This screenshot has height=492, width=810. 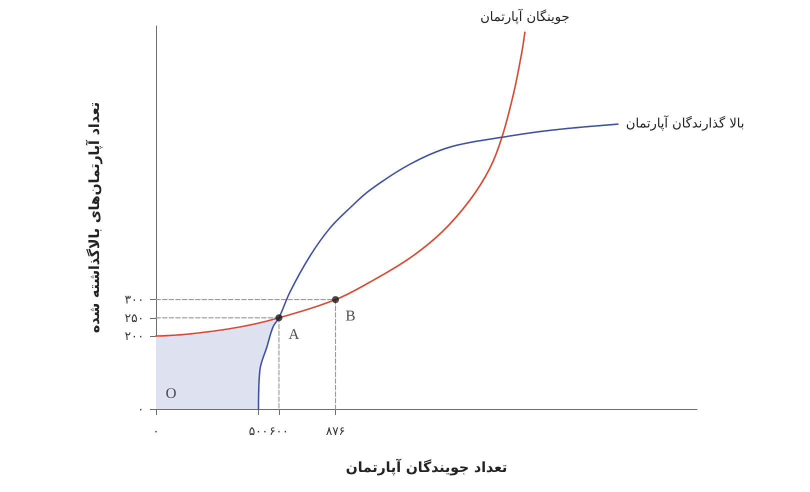 What do you see at coordinates (258, 431) in the screenshot?
I see `x-tick-label: ۵۰۰` at bounding box center [258, 431].